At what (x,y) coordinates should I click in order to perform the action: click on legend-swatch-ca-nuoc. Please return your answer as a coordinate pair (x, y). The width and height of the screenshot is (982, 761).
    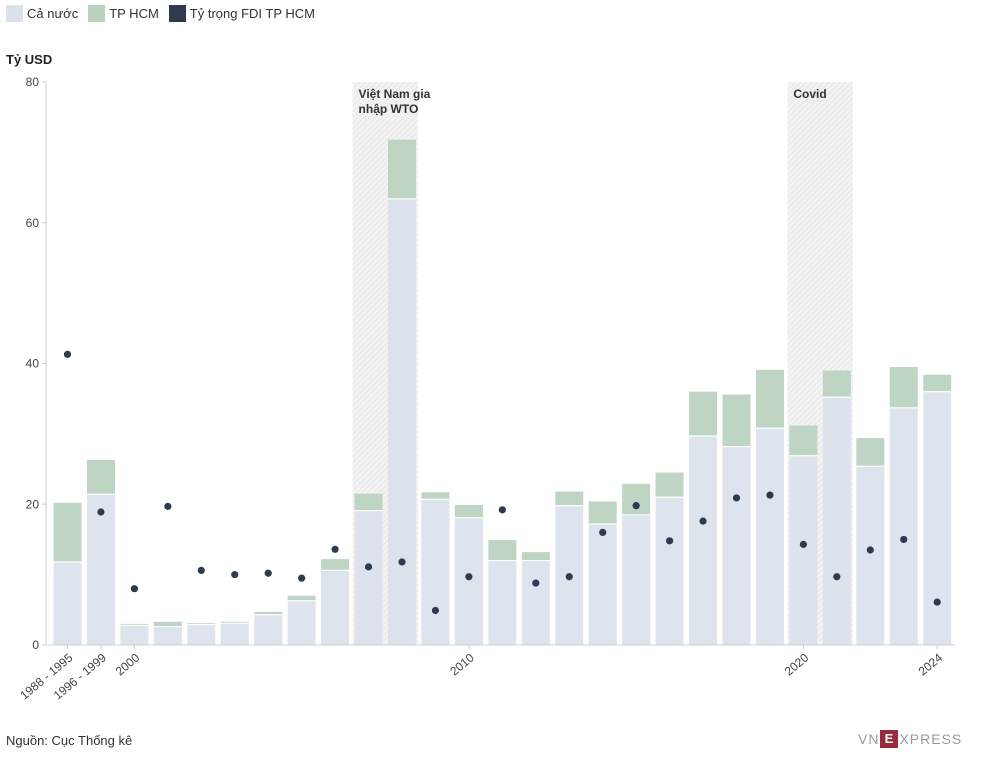
    Looking at the image, I should click on (14, 13).